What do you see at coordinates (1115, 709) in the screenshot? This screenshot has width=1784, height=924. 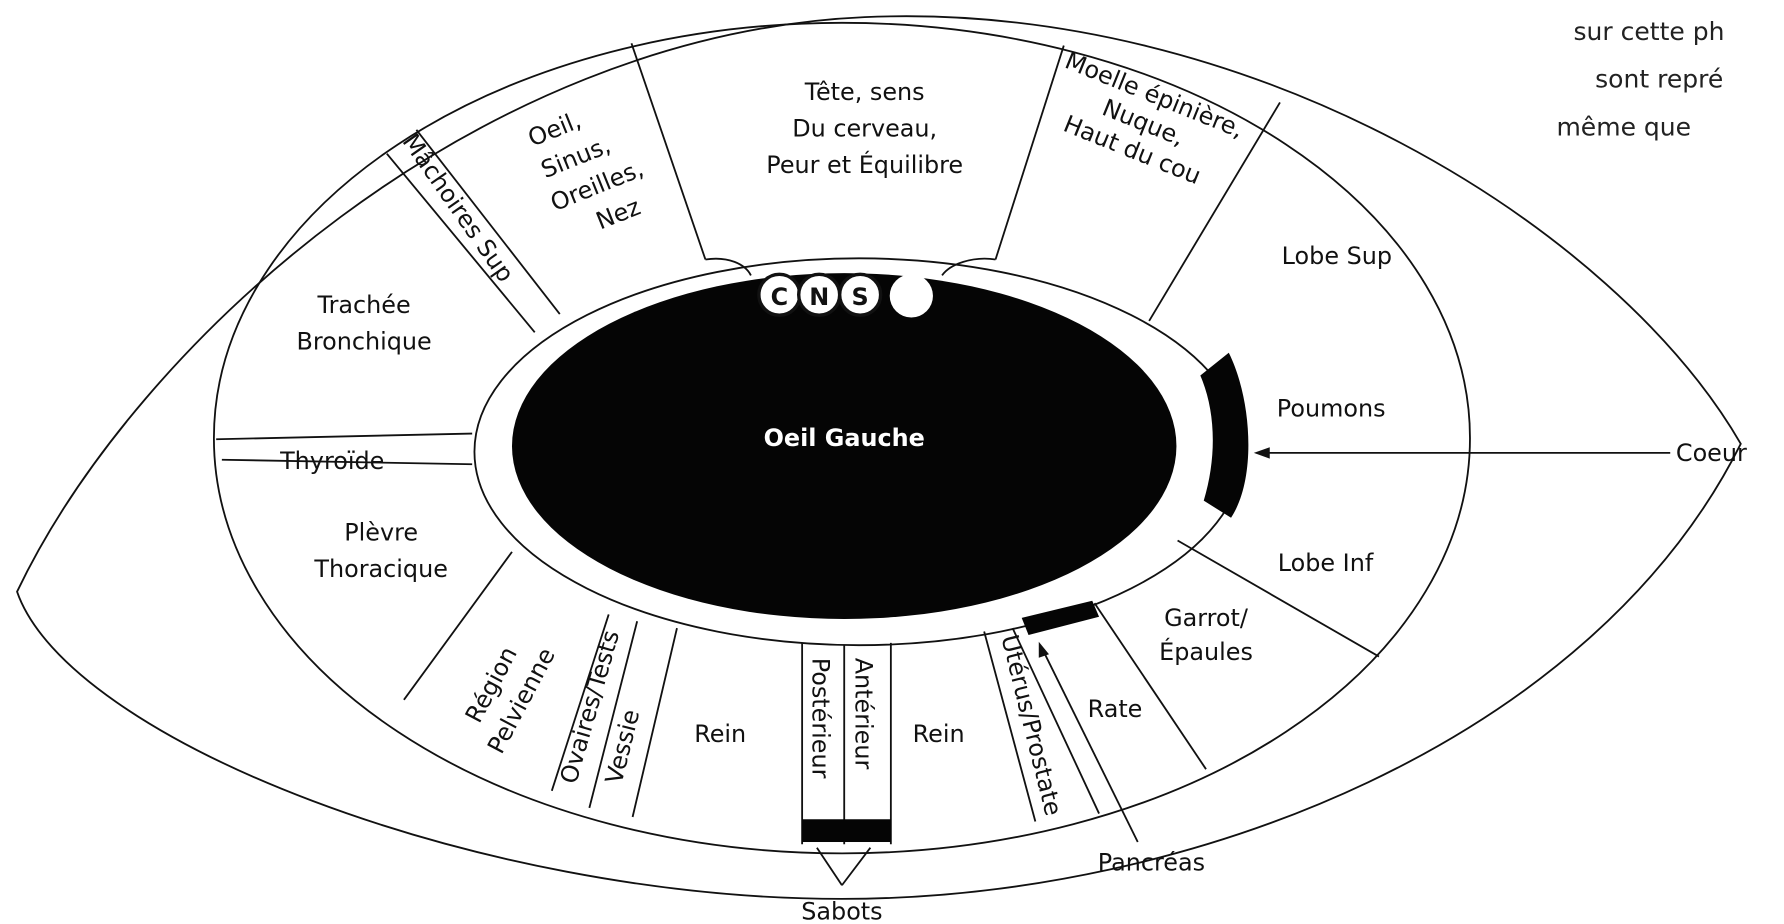 I see `region-label: Rate` at bounding box center [1115, 709].